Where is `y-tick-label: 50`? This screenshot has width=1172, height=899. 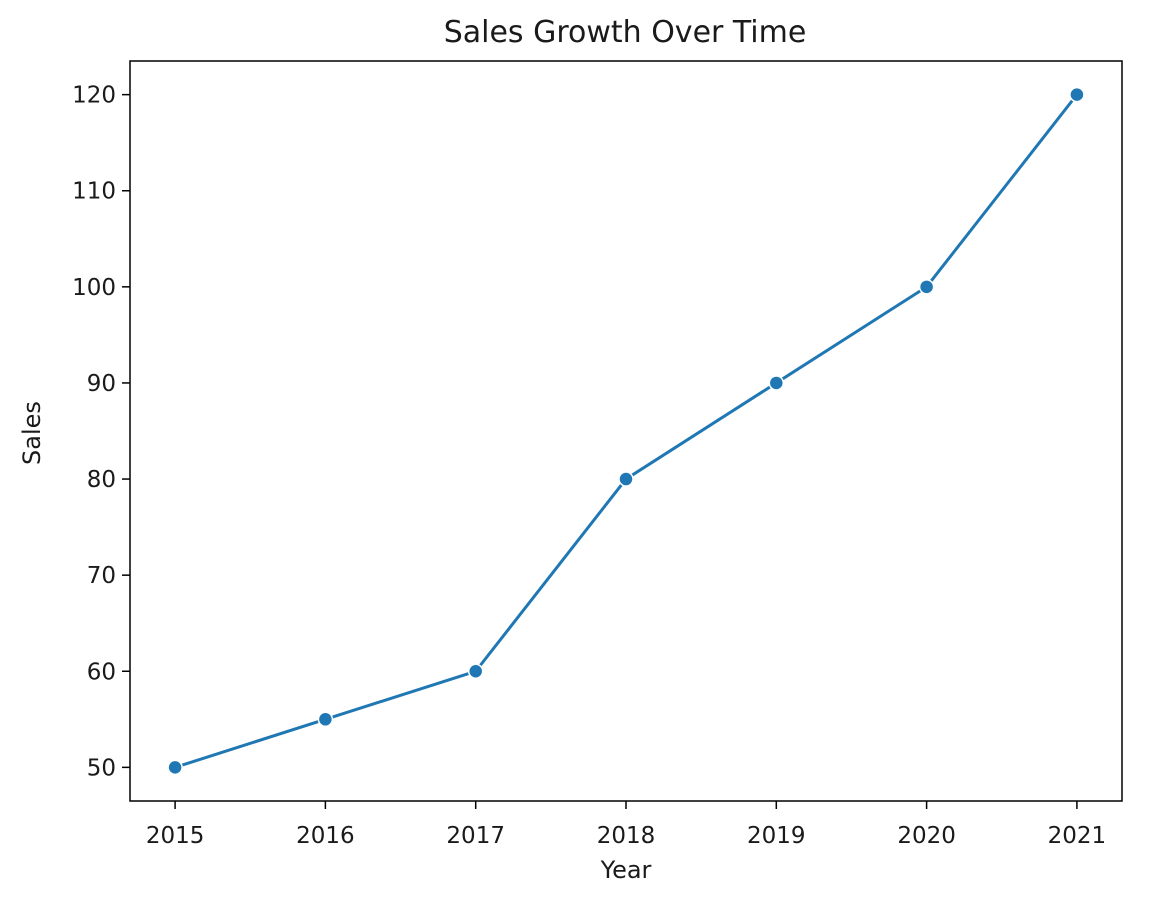 y-tick-label: 50 is located at coordinates (101, 768).